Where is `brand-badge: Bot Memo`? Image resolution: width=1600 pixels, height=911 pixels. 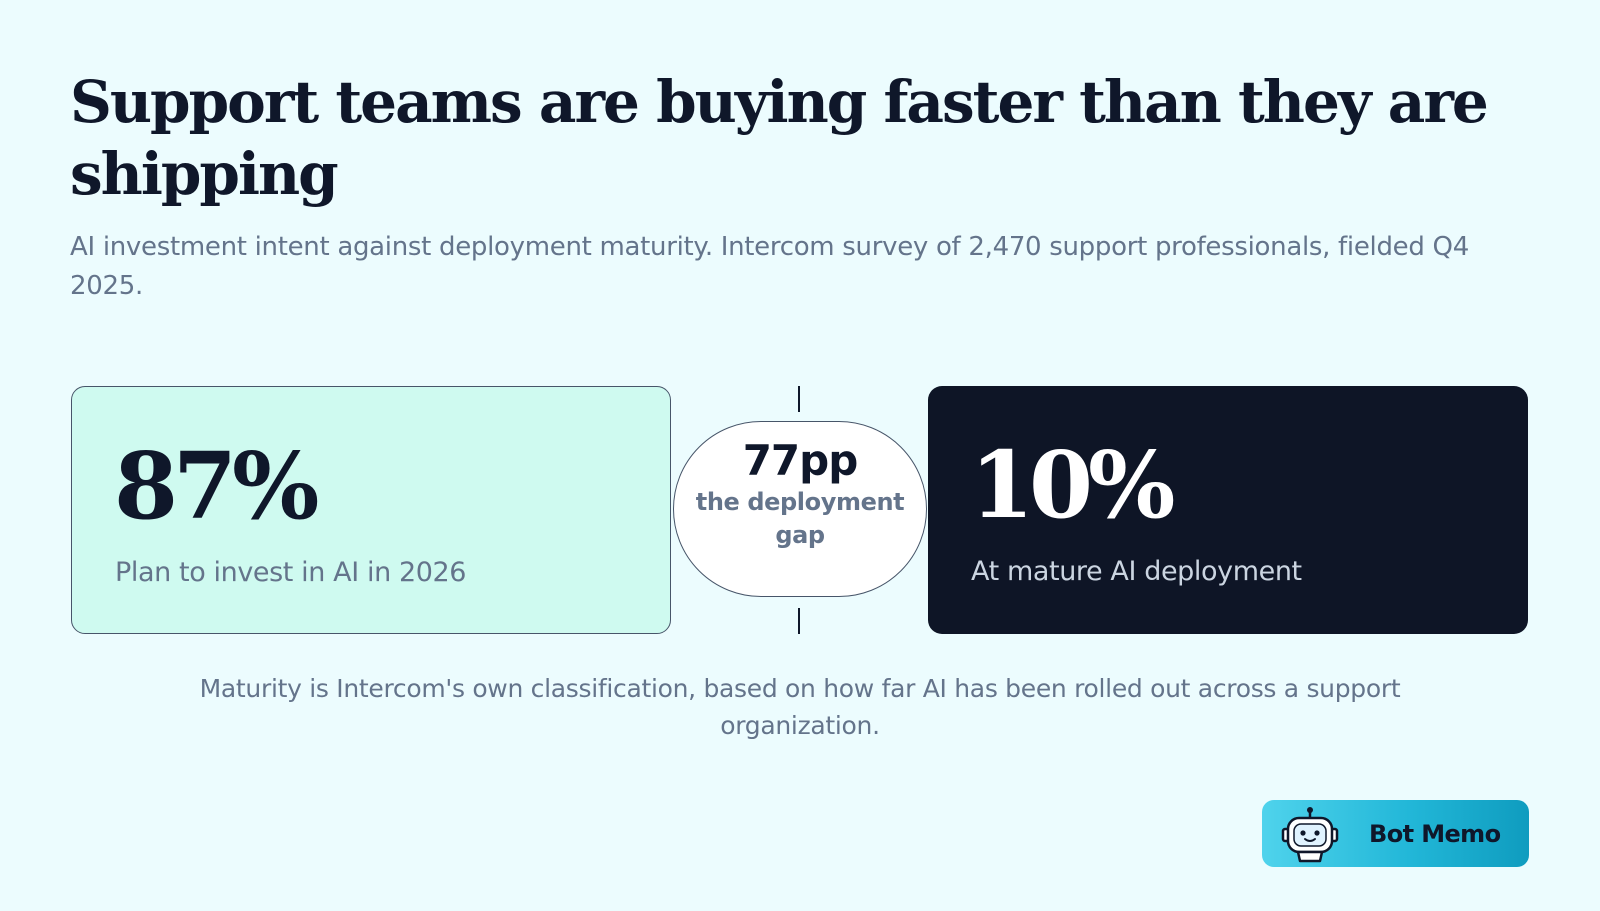 brand-badge: Bot Memo is located at coordinates (1395, 833).